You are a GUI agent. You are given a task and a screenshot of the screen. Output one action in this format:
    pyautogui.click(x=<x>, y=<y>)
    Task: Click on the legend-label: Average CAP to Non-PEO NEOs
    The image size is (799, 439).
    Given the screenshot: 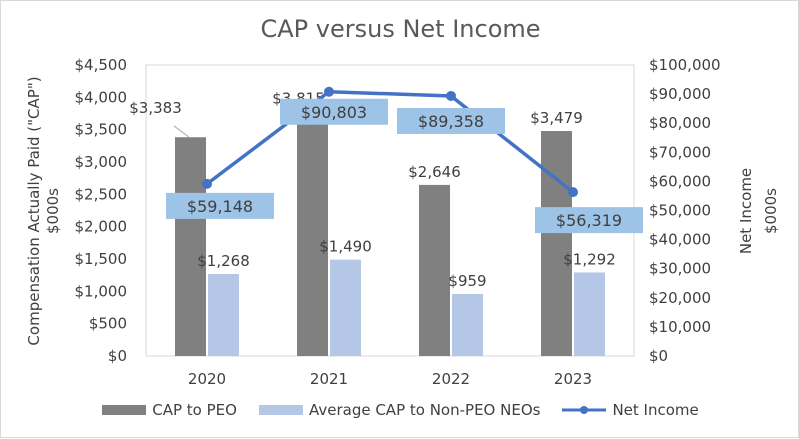 What is the action you would take?
    pyautogui.click(x=424, y=410)
    